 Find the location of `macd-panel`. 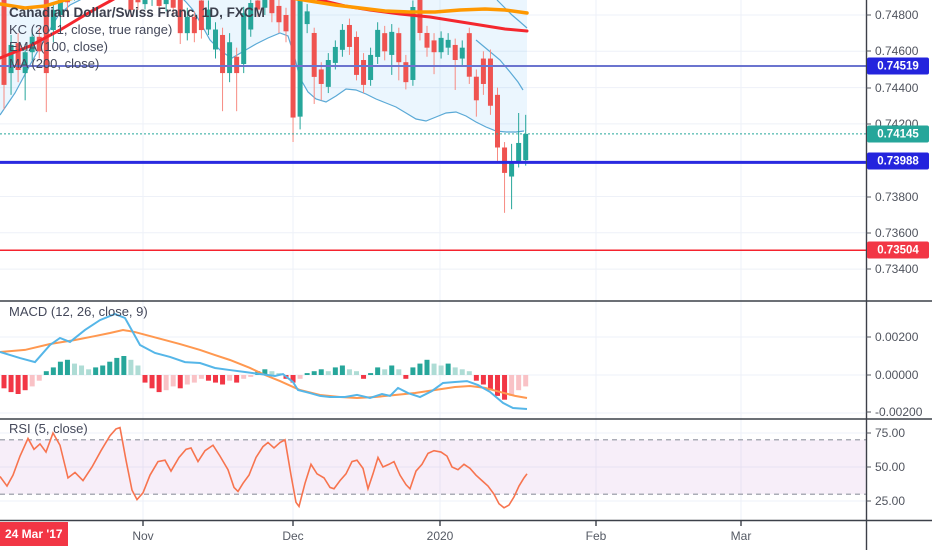

macd-panel is located at coordinates (264, 361).